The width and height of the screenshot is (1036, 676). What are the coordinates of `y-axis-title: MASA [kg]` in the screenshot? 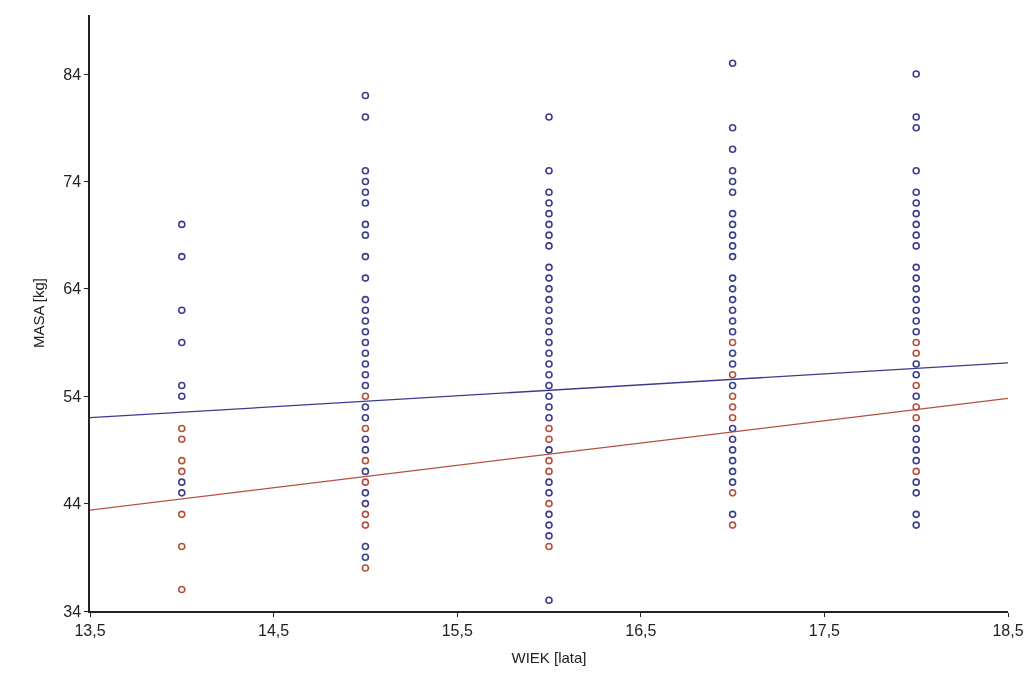 It's located at (38, 313).